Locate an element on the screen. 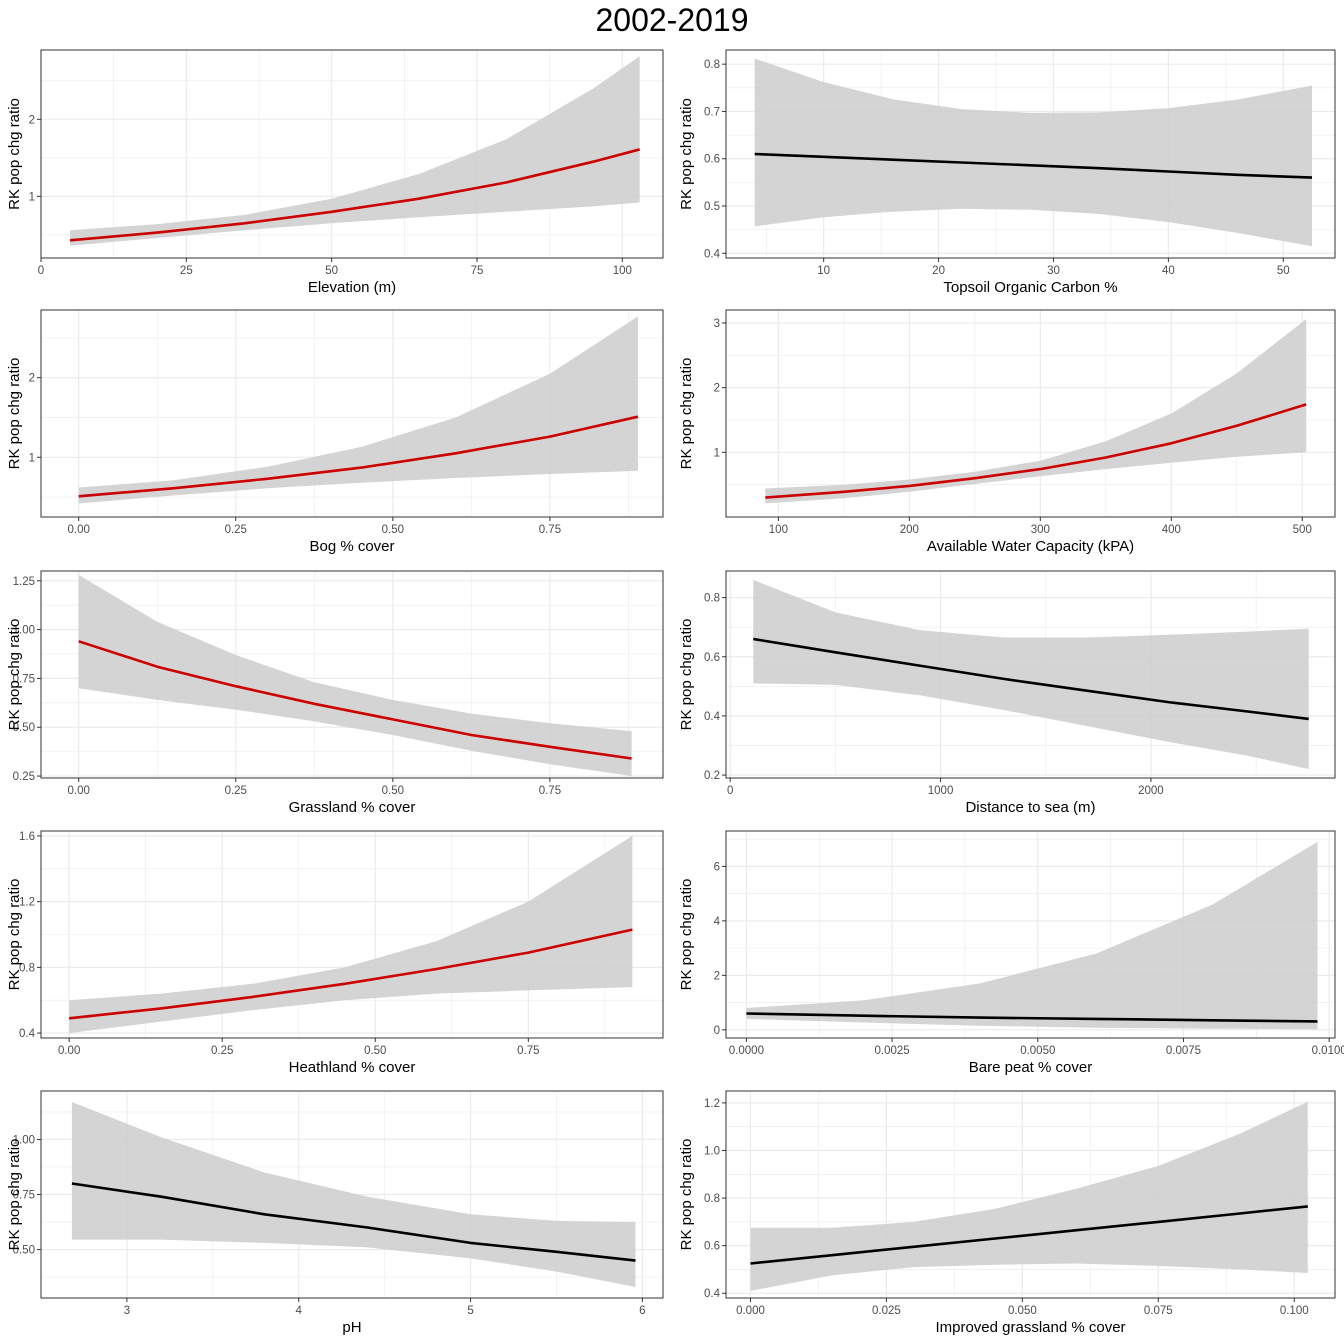 This screenshot has width=1344, height=1344. x-tick-label: 10 is located at coordinates (823, 271).